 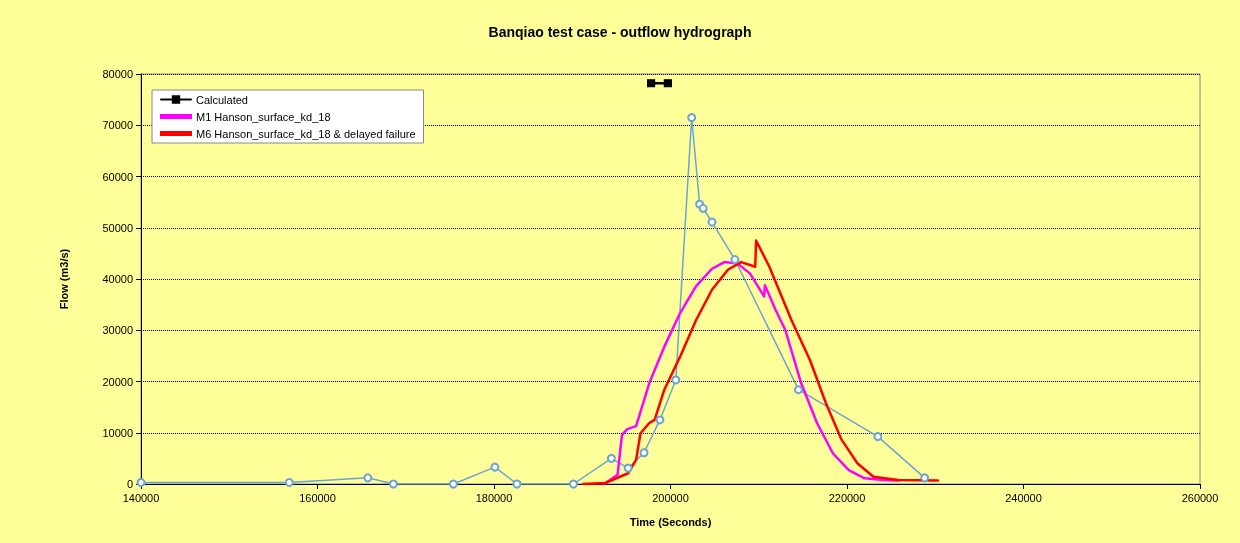 What do you see at coordinates (117, 227) in the screenshot?
I see `y-tick-label: 50000` at bounding box center [117, 227].